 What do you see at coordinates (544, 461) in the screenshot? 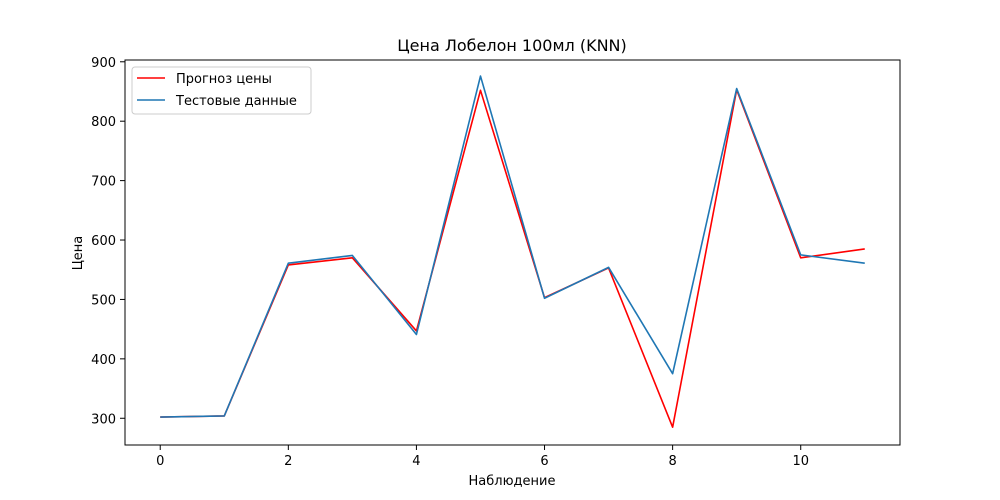
I see `x-tick-label: 6` at bounding box center [544, 461].